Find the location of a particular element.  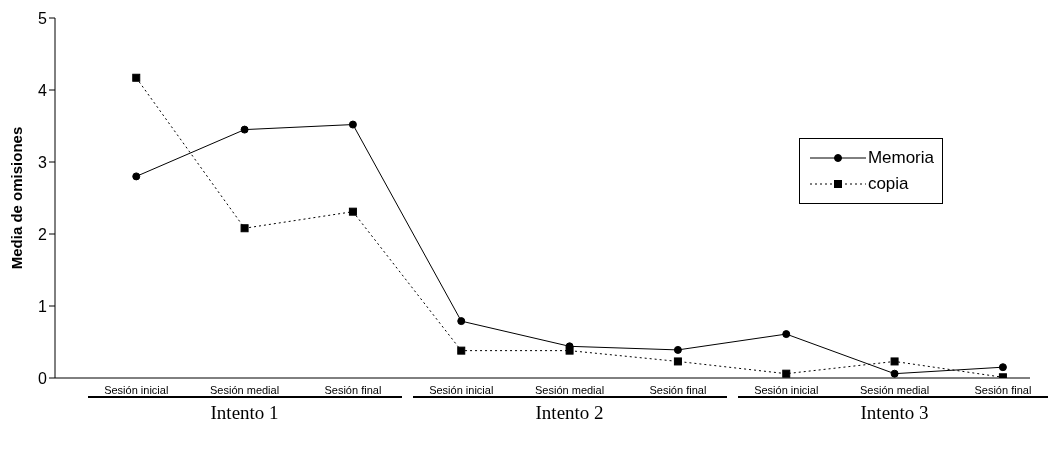

y-axis-title: Media de omisiones is located at coordinates (17, 198).